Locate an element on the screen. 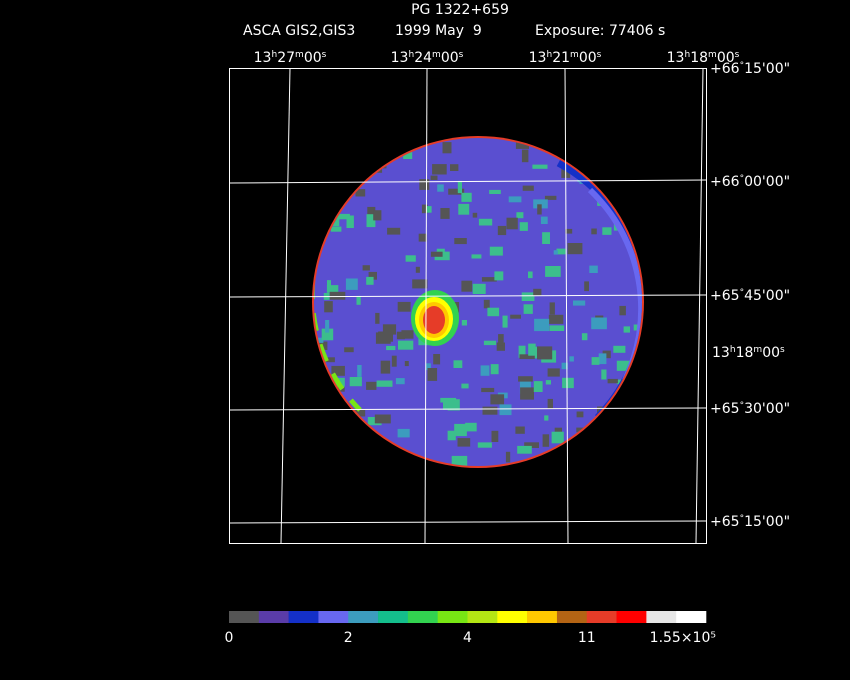  dec-label: +66°00'00" is located at coordinates (750, 182).